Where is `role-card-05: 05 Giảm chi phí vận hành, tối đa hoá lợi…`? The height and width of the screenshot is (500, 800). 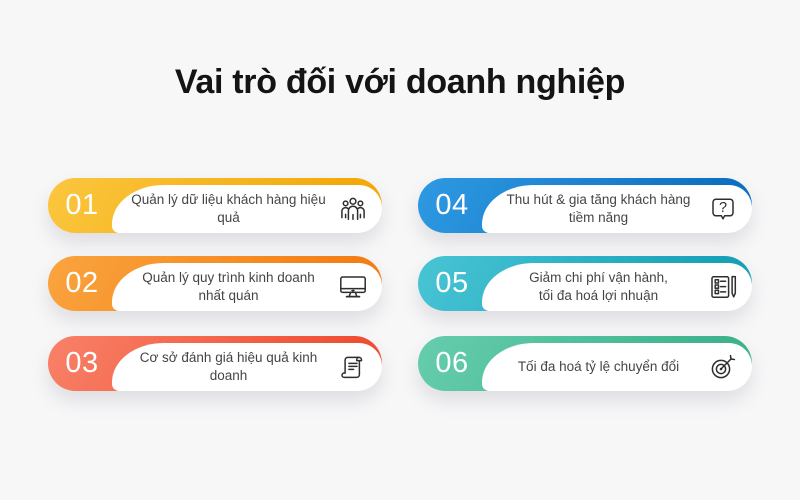 role-card-05: 05 Giảm chi phí vận hành, tối đa hoá lợi… is located at coordinates (585, 283).